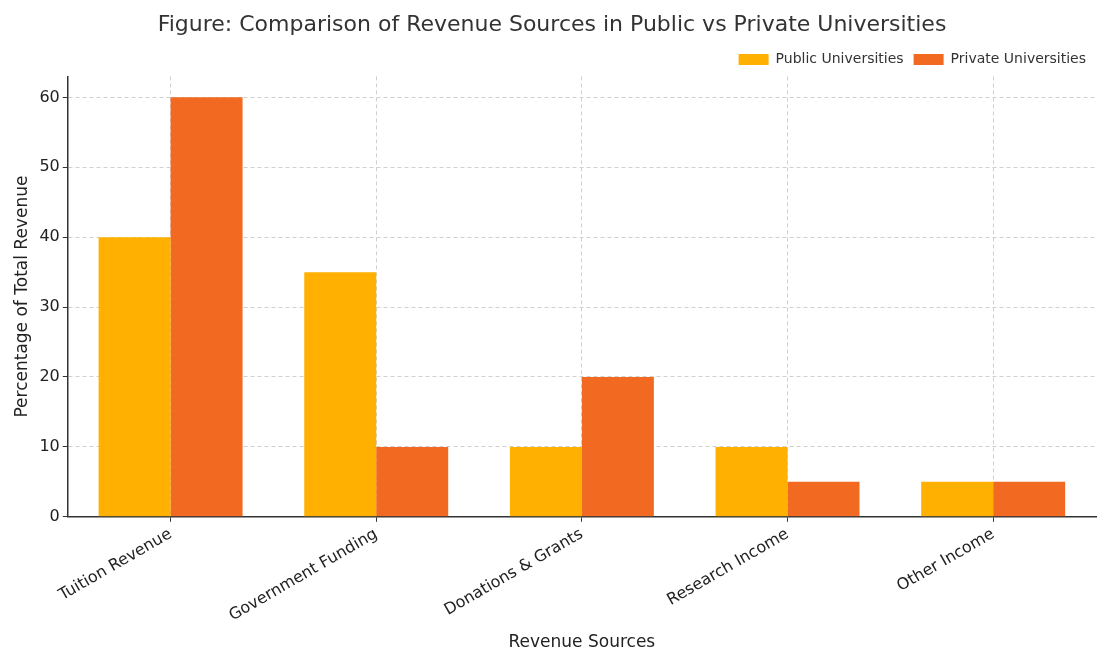  Describe the element at coordinates (54, 515) in the screenshot. I see `y-tick-label: 0` at that location.